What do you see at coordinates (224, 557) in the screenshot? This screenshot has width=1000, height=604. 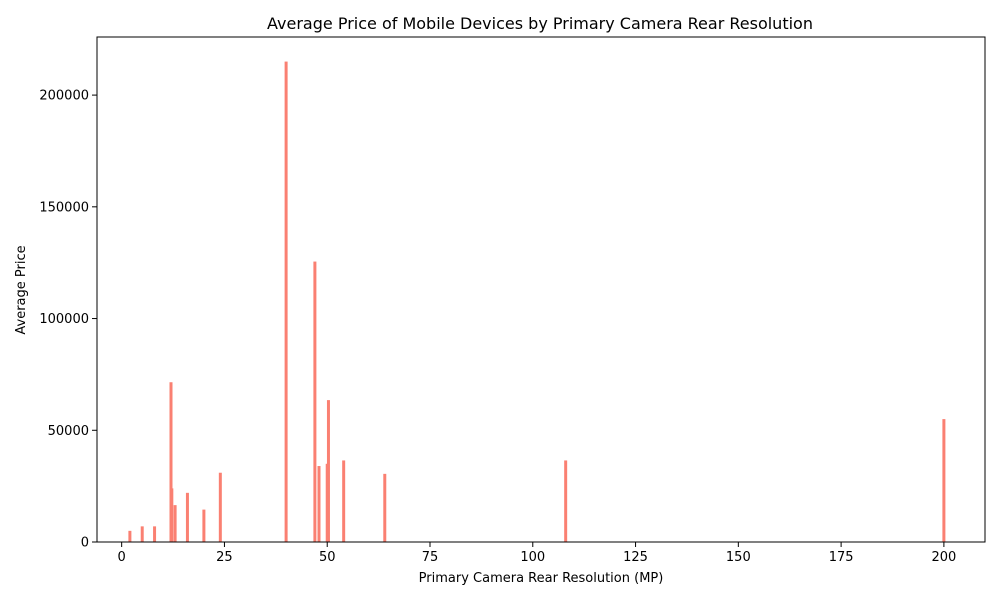 I see `x-tick-label: 25` at bounding box center [224, 557].